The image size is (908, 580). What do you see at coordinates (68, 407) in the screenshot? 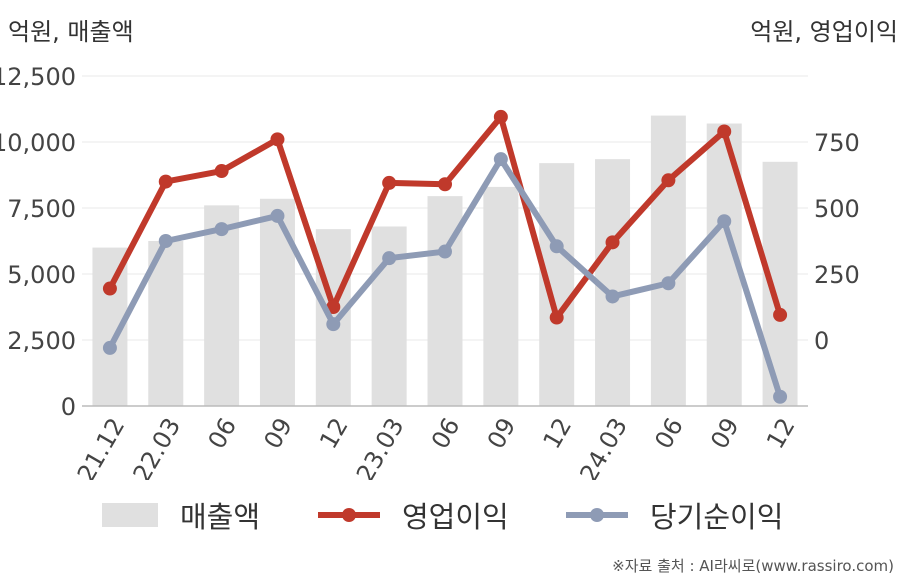
I see `y-left-tick-label: 0` at bounding box center [68, 407].